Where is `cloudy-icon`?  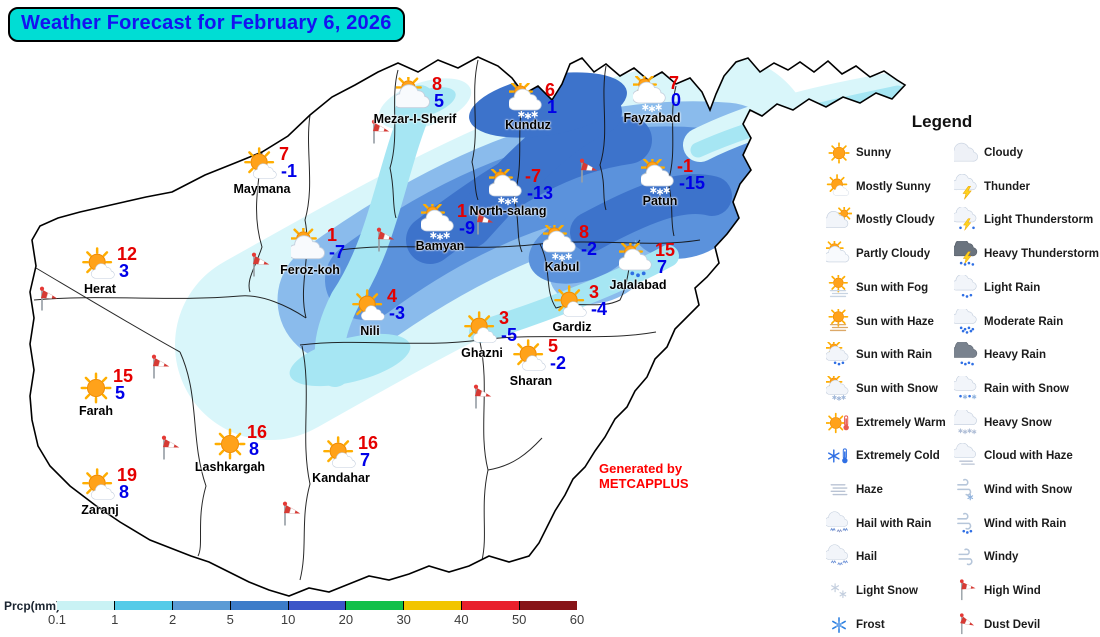
cloudy-icon is located at coordinates (964, 153).